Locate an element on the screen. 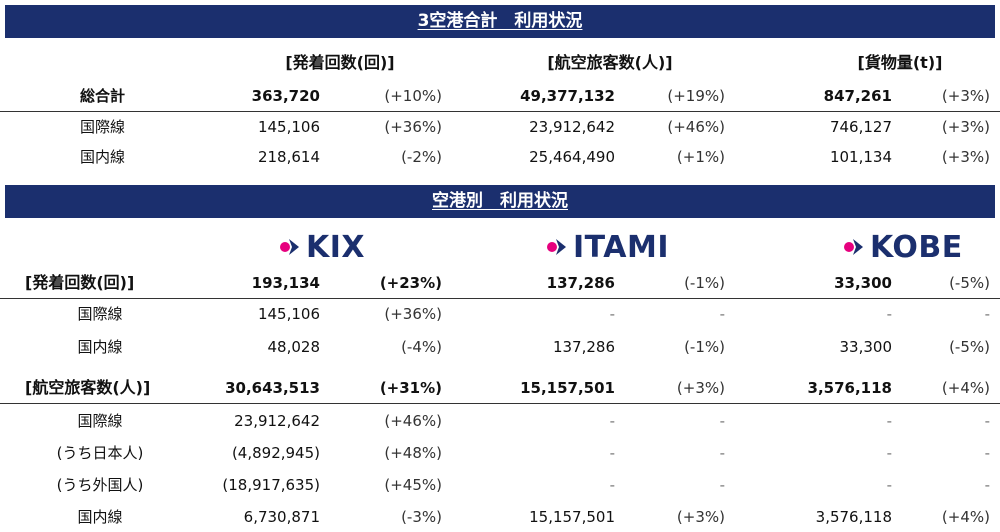  row-label: [発着回数(回)] is located at coordinates (80, 282).